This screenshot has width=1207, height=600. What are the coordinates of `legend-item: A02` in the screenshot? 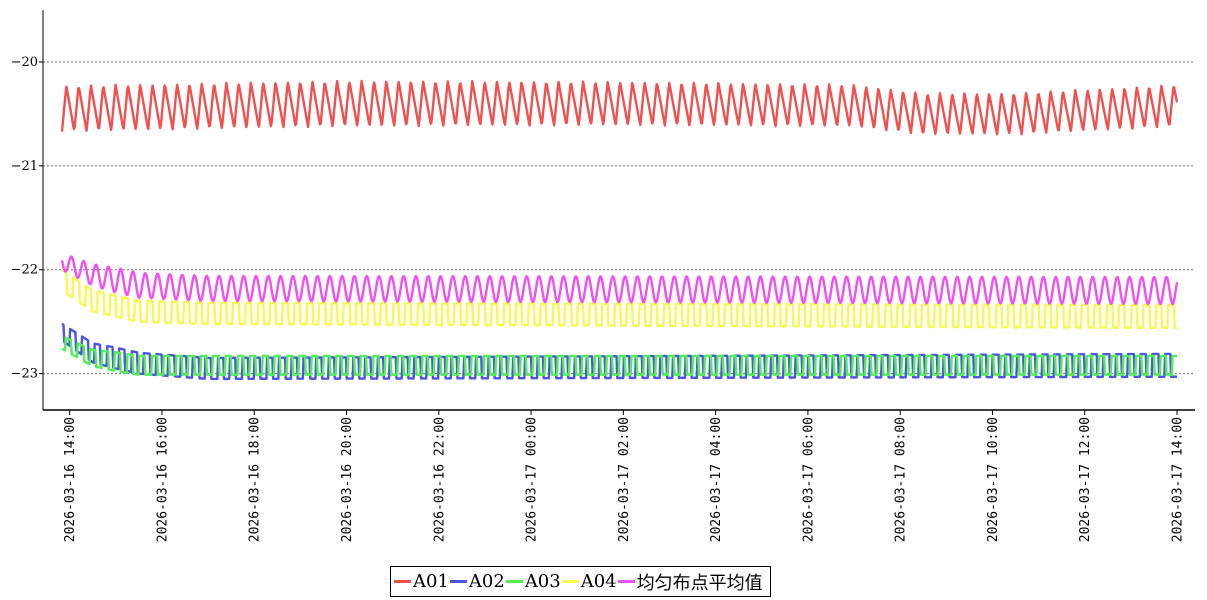 It's located at (477, 581).